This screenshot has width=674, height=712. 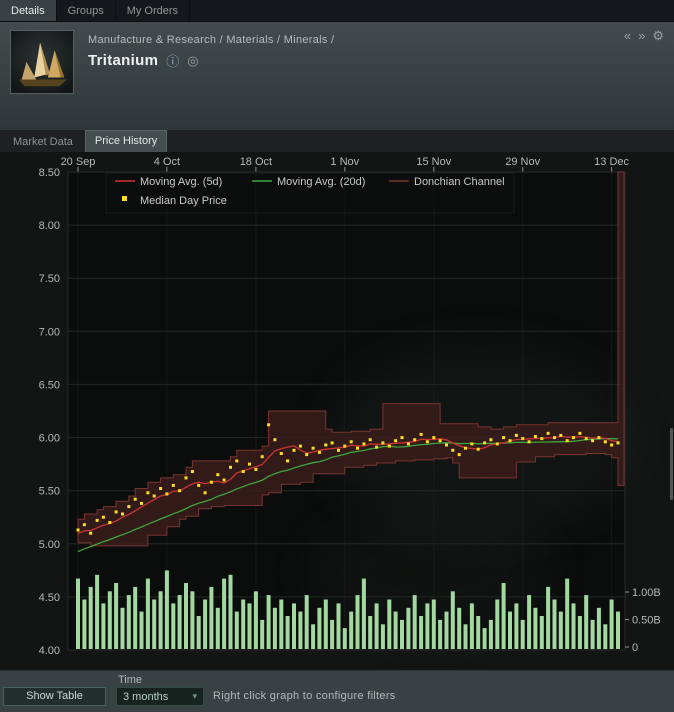 What do you see at coordinates (126, 141) in the screenshot?
I see `tab-price-history: Price History` at bounding box center [126, 141].